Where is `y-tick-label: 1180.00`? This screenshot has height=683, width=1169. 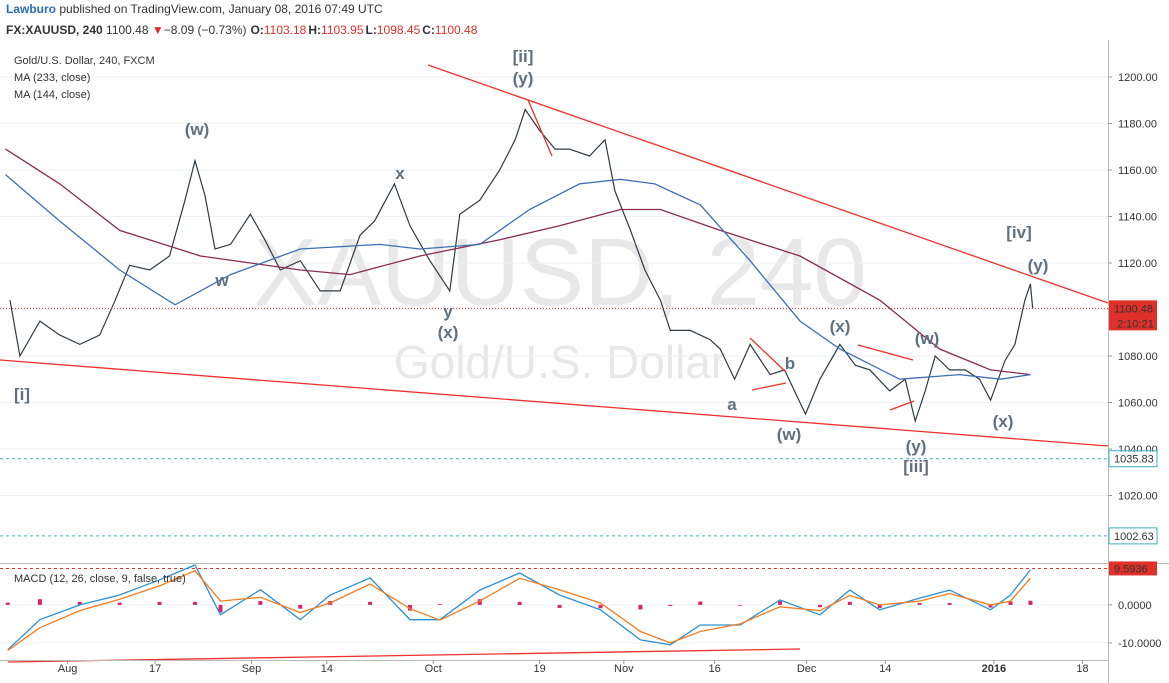 y-tick-label: 1180.00 is located at coordinates (1137, 124).